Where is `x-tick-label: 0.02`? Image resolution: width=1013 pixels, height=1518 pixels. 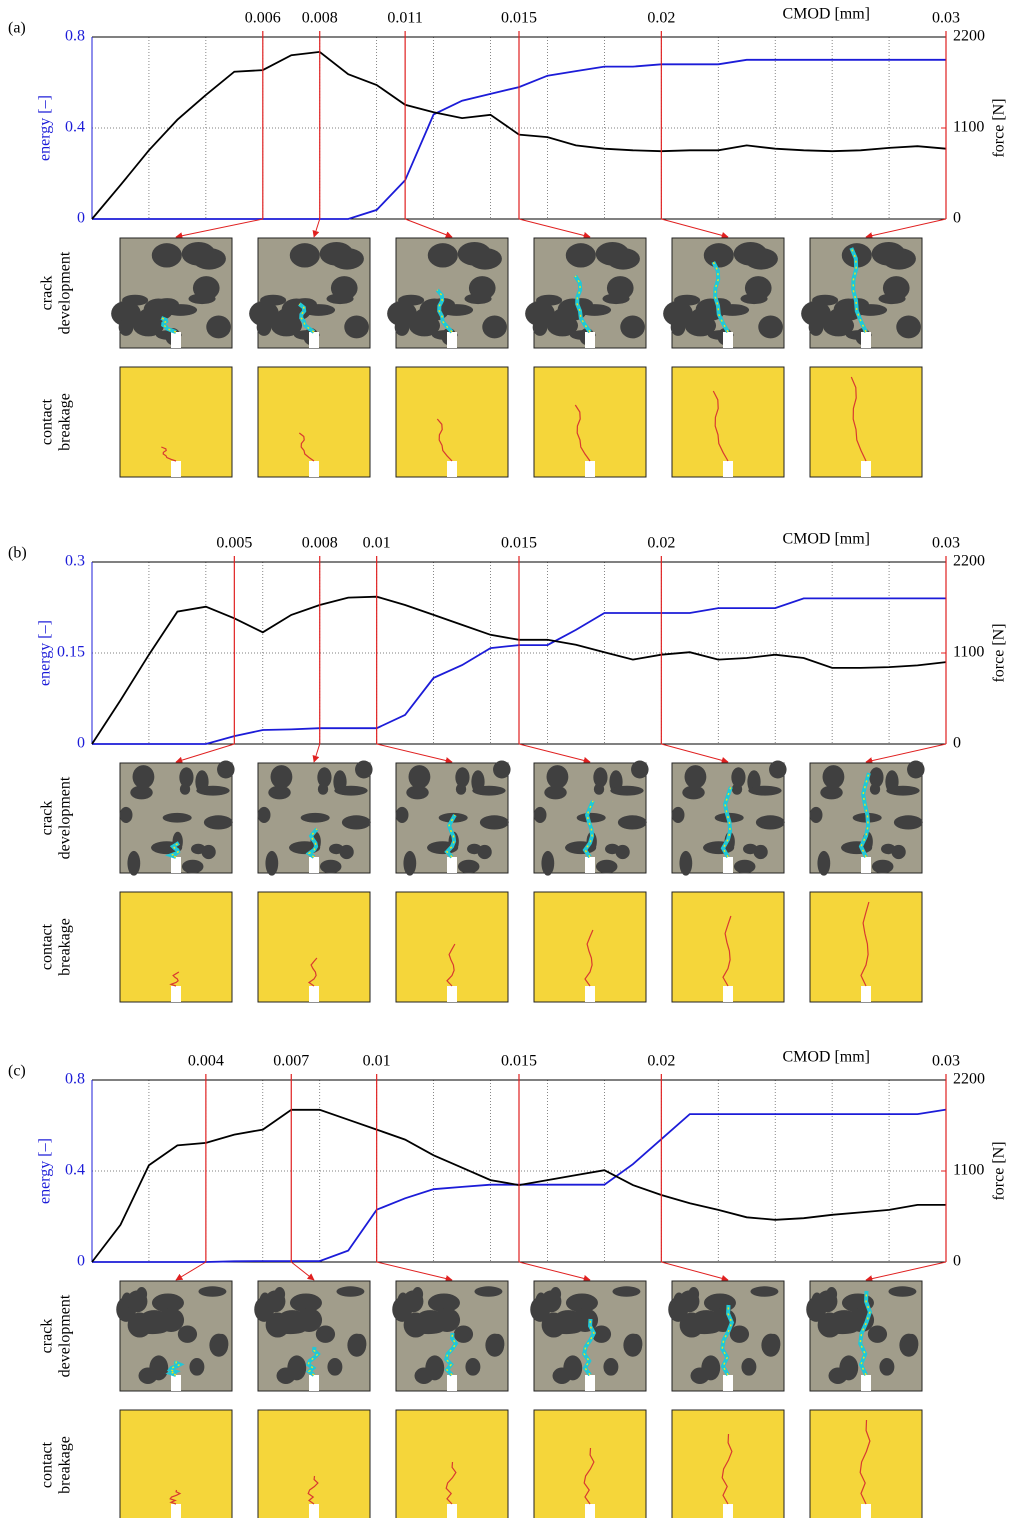 x-tick-label: 0.02 is located at coordinates (661, 1061).